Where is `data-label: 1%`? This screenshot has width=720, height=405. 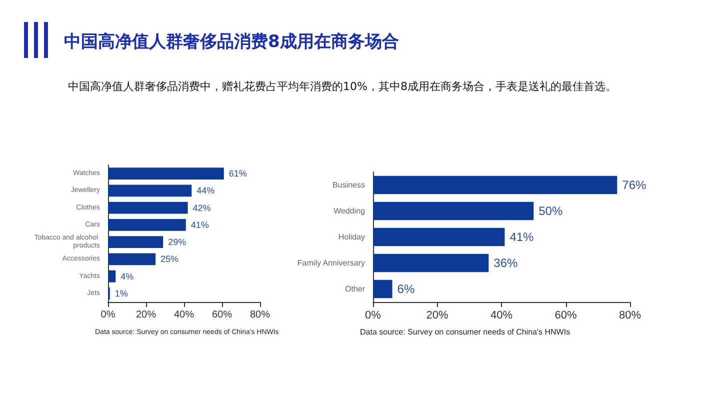
data-label: 1% is located at coordinates (121, 293).